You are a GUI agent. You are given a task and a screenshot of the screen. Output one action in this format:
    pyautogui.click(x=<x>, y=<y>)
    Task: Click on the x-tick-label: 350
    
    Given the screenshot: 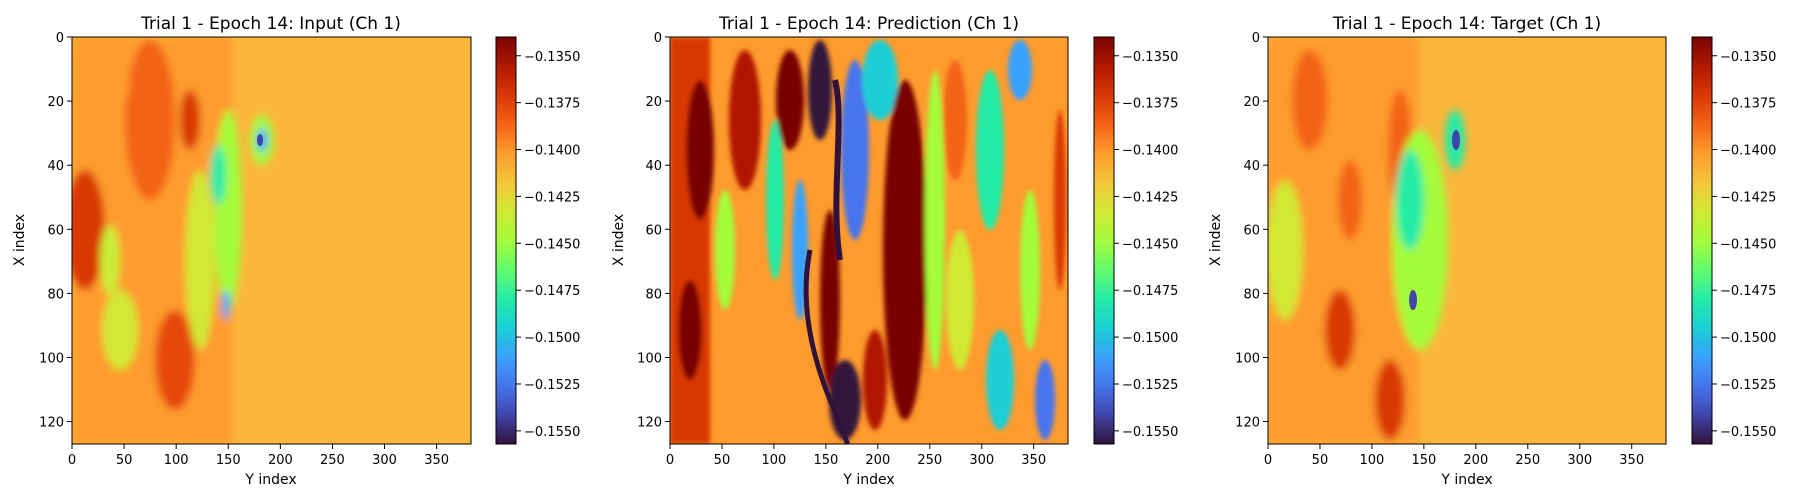 What is the action you would take?
    pyautogui.click(x=1631, y=460)
    